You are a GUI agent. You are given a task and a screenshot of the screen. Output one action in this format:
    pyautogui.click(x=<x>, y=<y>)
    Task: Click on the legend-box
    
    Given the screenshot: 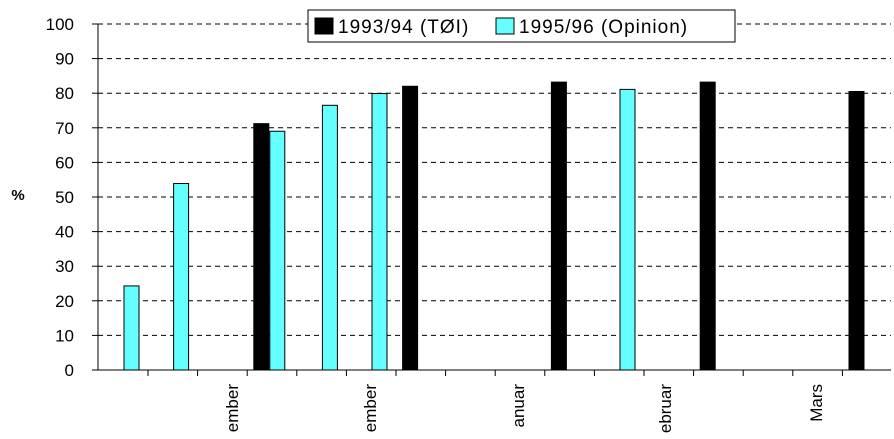 What is the action you would take?
    pyautogui.click(x=521, y=26)
    